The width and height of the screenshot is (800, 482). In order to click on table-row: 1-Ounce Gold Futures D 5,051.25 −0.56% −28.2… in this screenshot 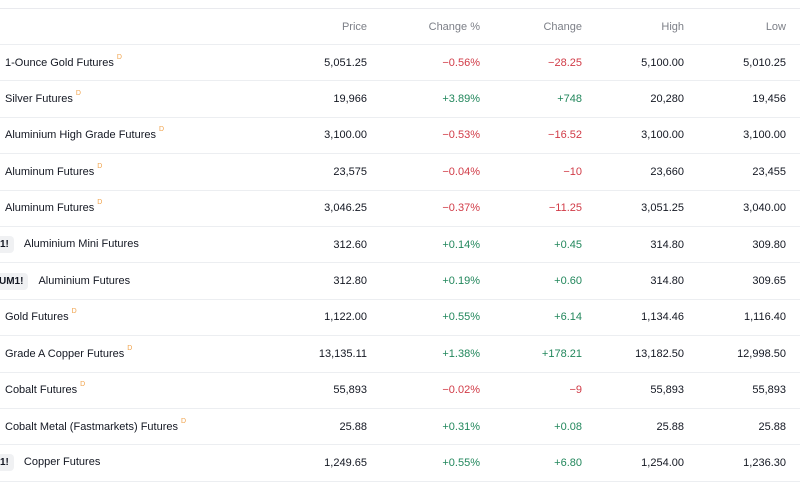, I will do `click(400, 63)`.